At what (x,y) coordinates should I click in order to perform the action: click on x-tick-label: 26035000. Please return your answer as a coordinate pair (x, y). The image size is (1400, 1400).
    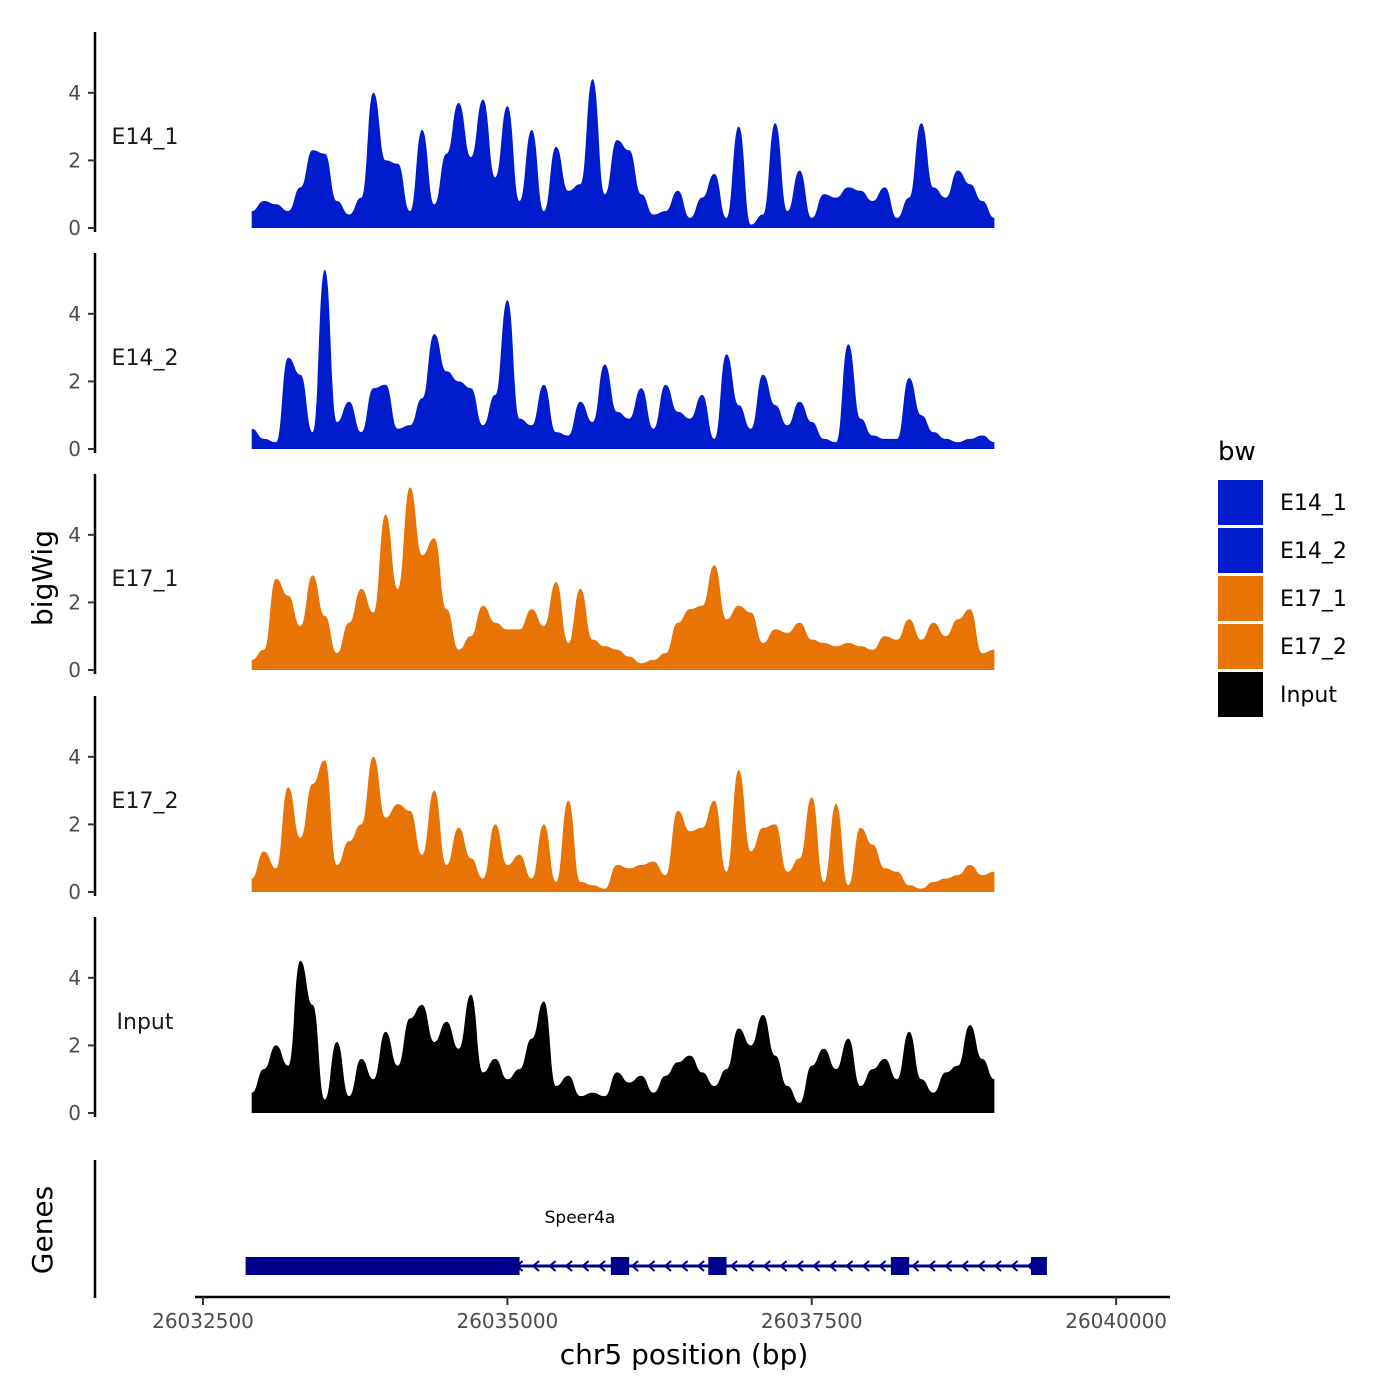
    Looking at the image, I should click on (507, 1321).